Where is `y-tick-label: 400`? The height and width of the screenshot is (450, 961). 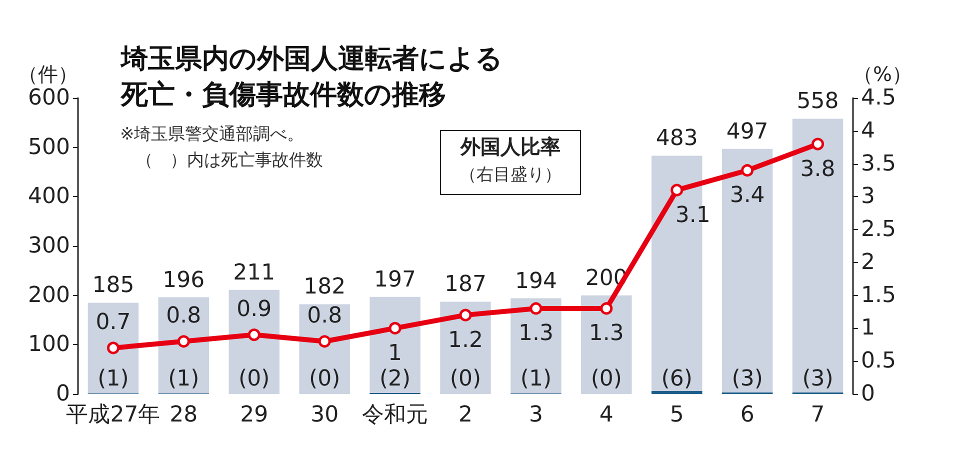
y-tick-label: 400 is located at coordinates (49, 197).